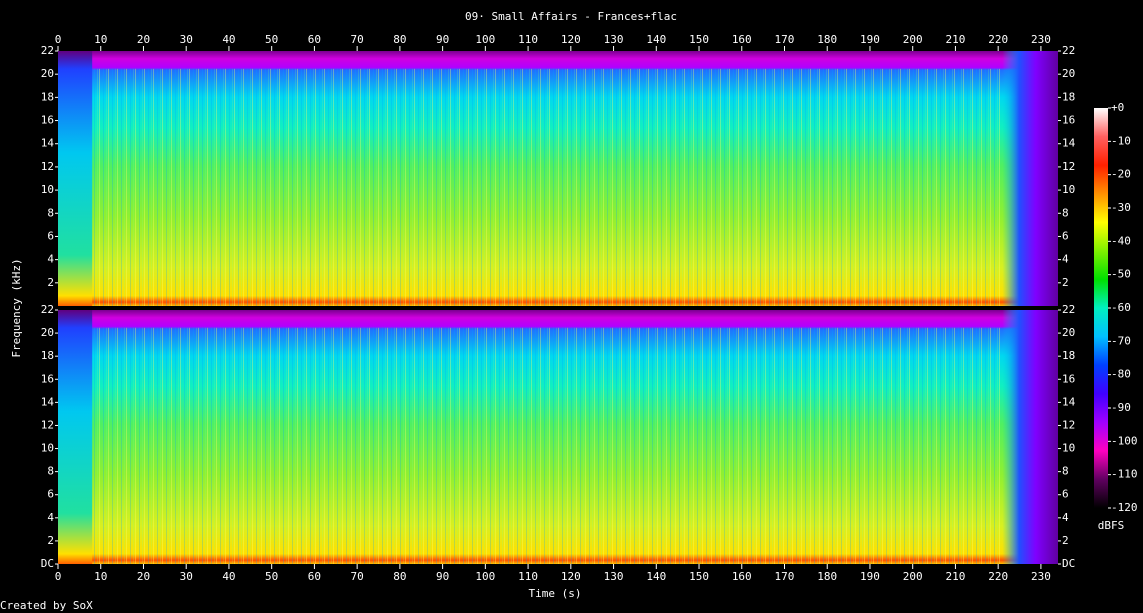  What do you see at coordinates (571, 16) in the screenshot?
I see `chart-title: 09· Small Affairs - Frances+flac` at bounding box center [571, 16].